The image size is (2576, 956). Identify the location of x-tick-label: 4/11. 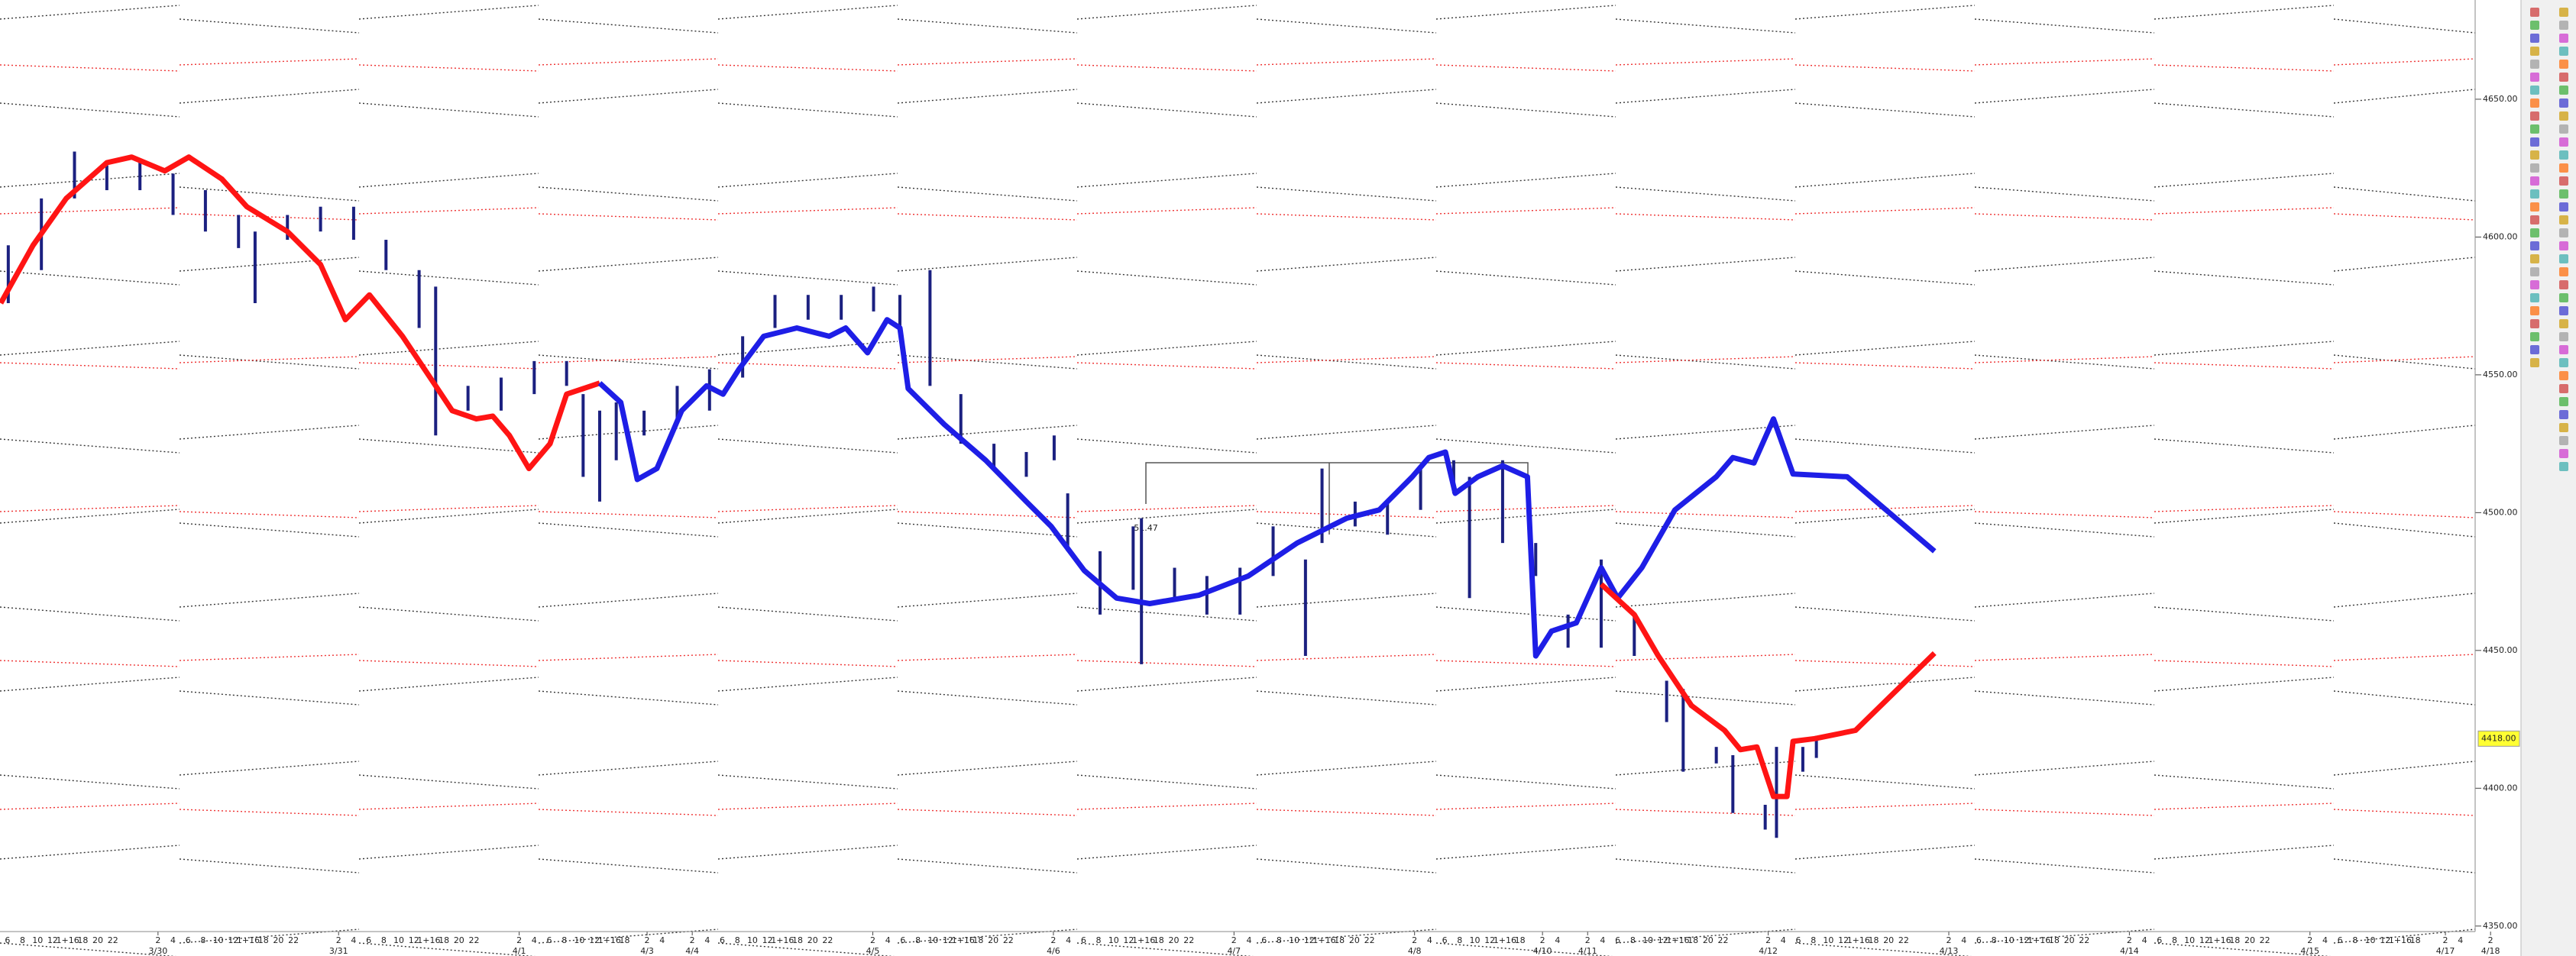
(1587, 951).